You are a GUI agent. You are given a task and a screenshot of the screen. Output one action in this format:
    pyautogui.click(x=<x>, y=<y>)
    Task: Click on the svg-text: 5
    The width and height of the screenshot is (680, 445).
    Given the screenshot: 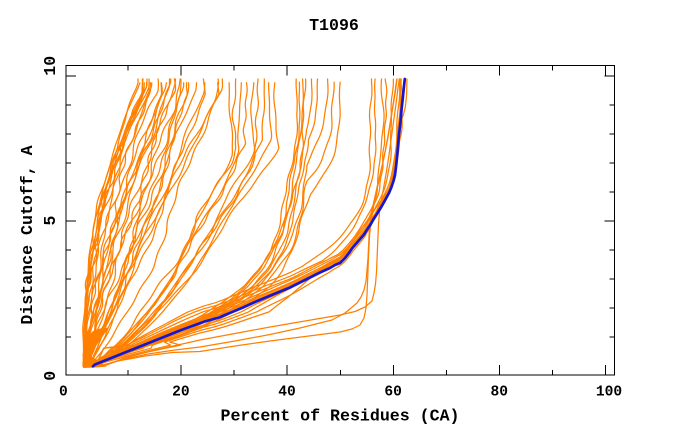 What is the action you would take?
    pyautogui.click(x=50, y=221)
    